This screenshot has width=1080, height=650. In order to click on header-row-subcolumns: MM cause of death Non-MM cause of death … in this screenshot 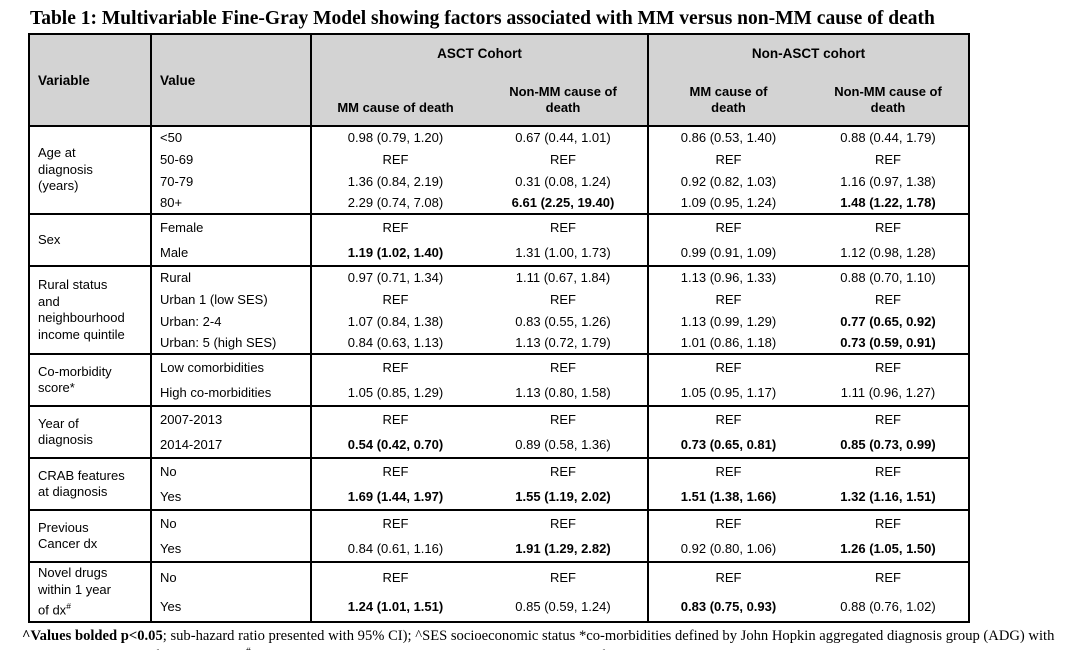, I will do `click(499, 96)`.